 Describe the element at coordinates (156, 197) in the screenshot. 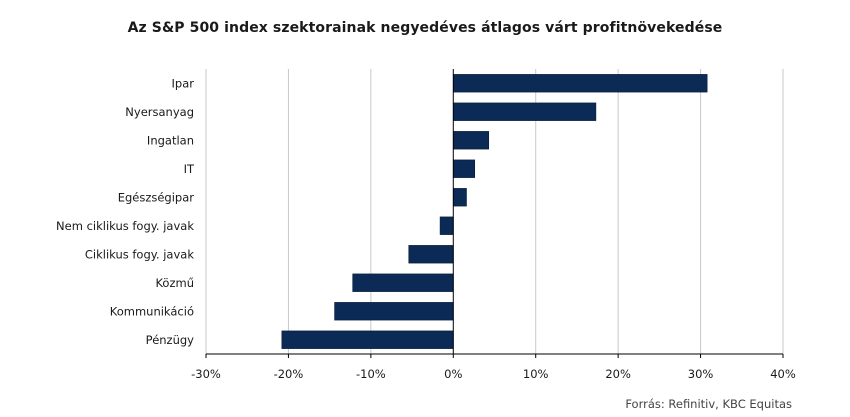

I see `category-label: Egészségipar` at that location.